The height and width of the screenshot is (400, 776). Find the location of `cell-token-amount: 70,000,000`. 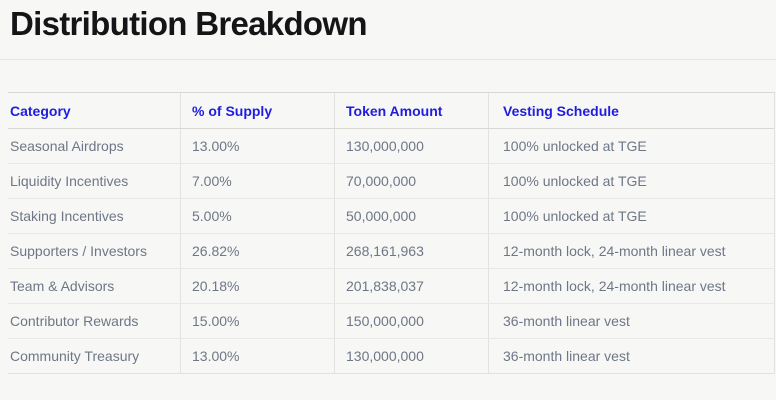

cell-token-amount: 70,000,000 is located at coordinates (411, 181).